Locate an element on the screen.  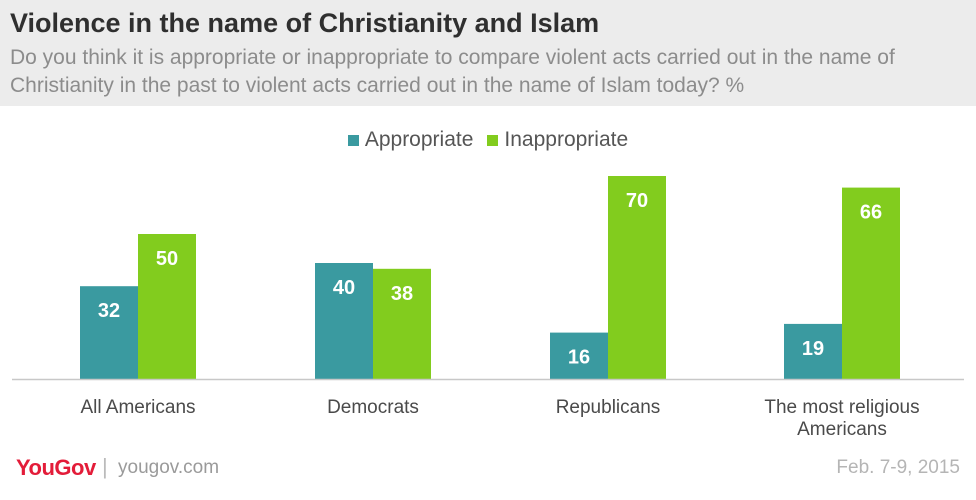
legend-label-appropriate: Appropriate is located at coordinates (419, 139).